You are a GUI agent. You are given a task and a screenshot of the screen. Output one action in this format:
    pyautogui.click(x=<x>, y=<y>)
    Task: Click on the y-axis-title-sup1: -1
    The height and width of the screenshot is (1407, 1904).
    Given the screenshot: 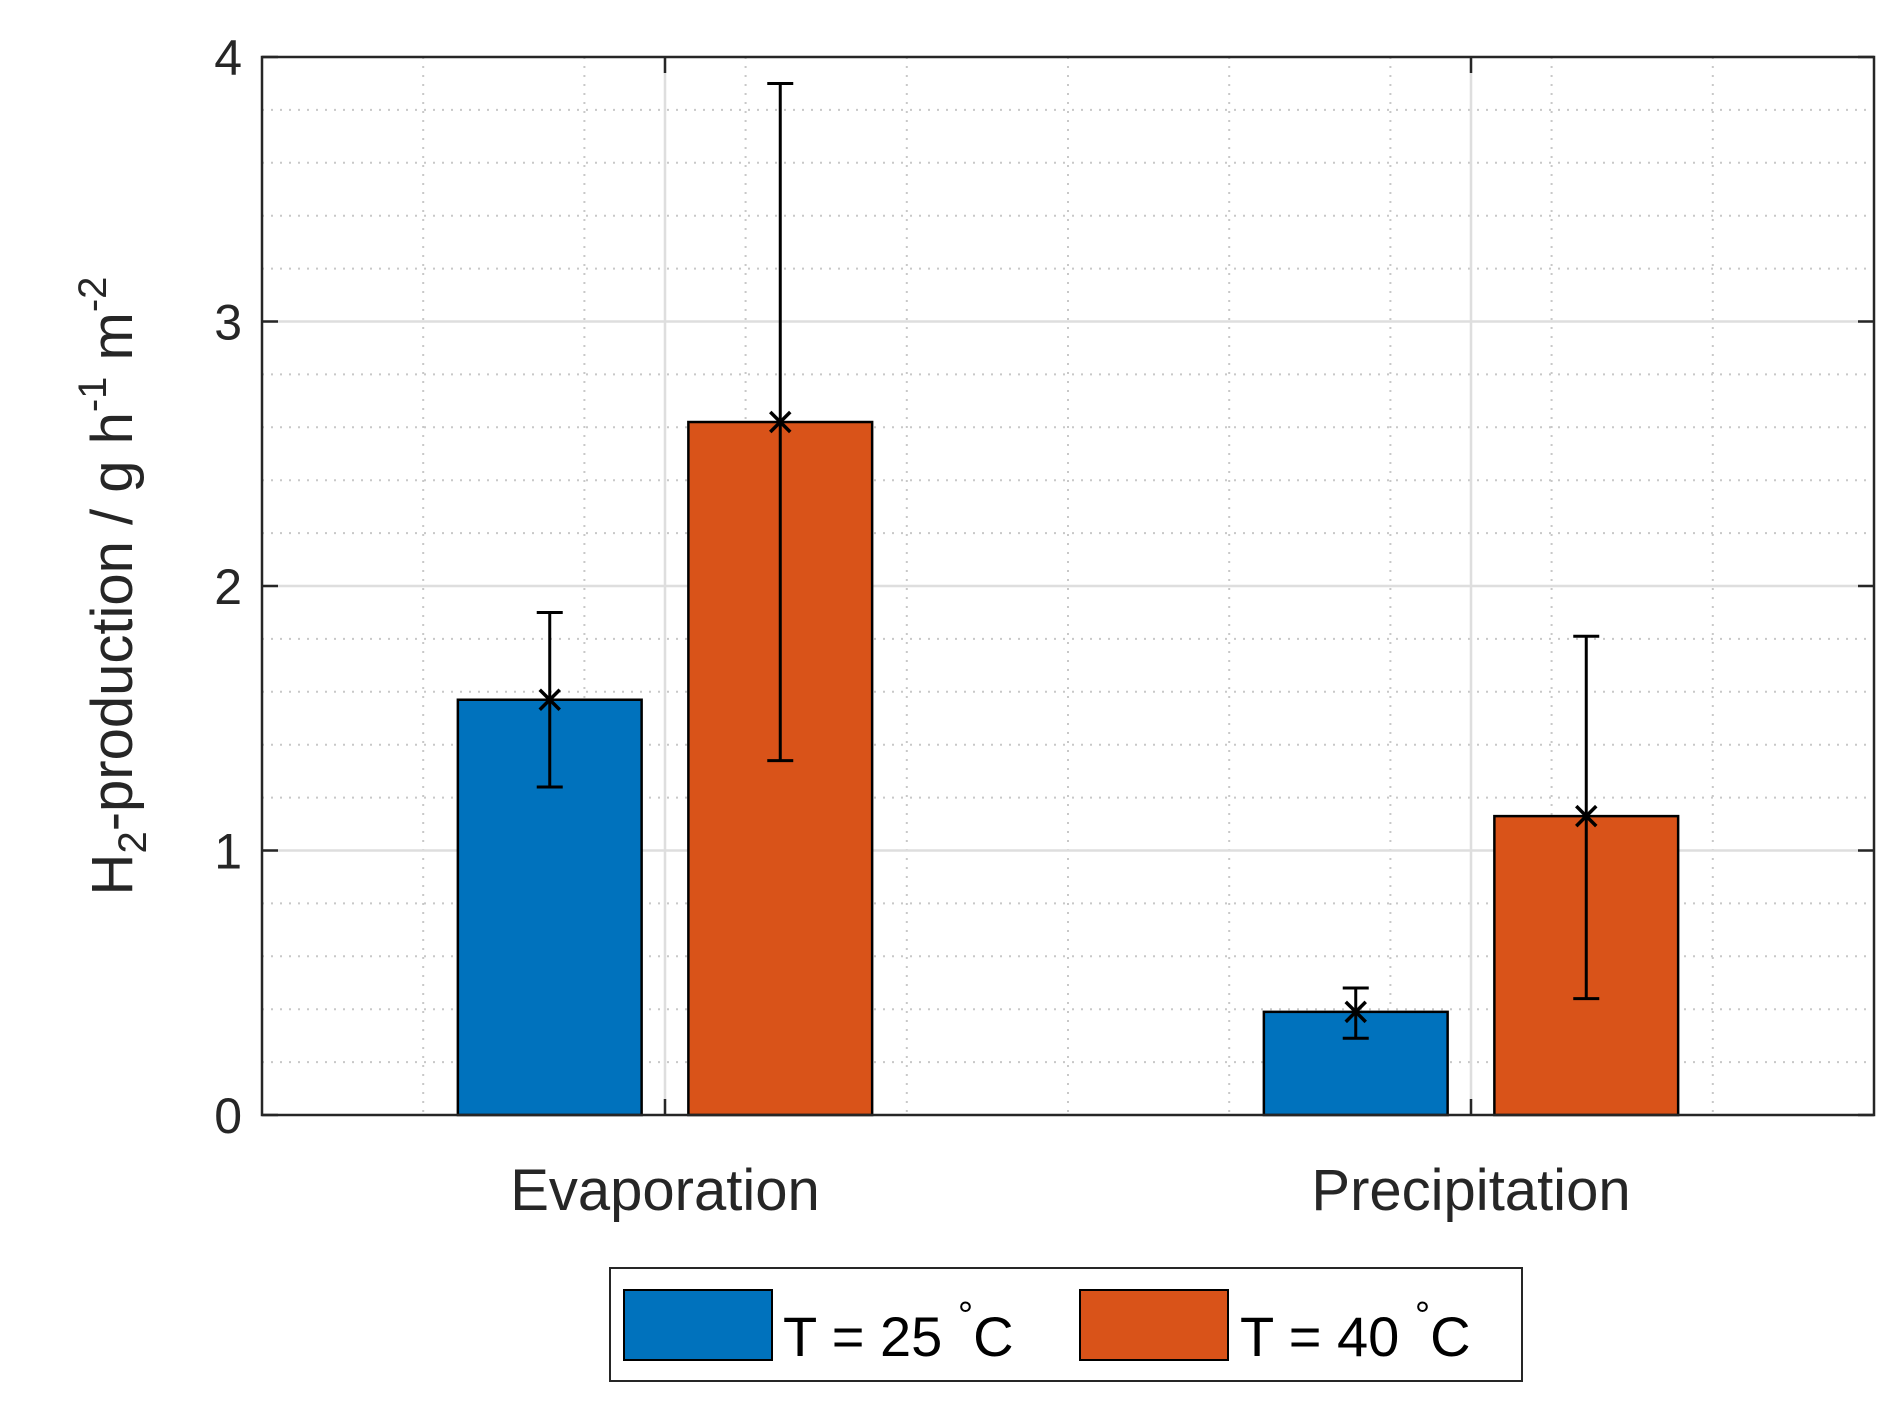 What is the action you would take?
    pyautogui.click(x=93, y=395)
    